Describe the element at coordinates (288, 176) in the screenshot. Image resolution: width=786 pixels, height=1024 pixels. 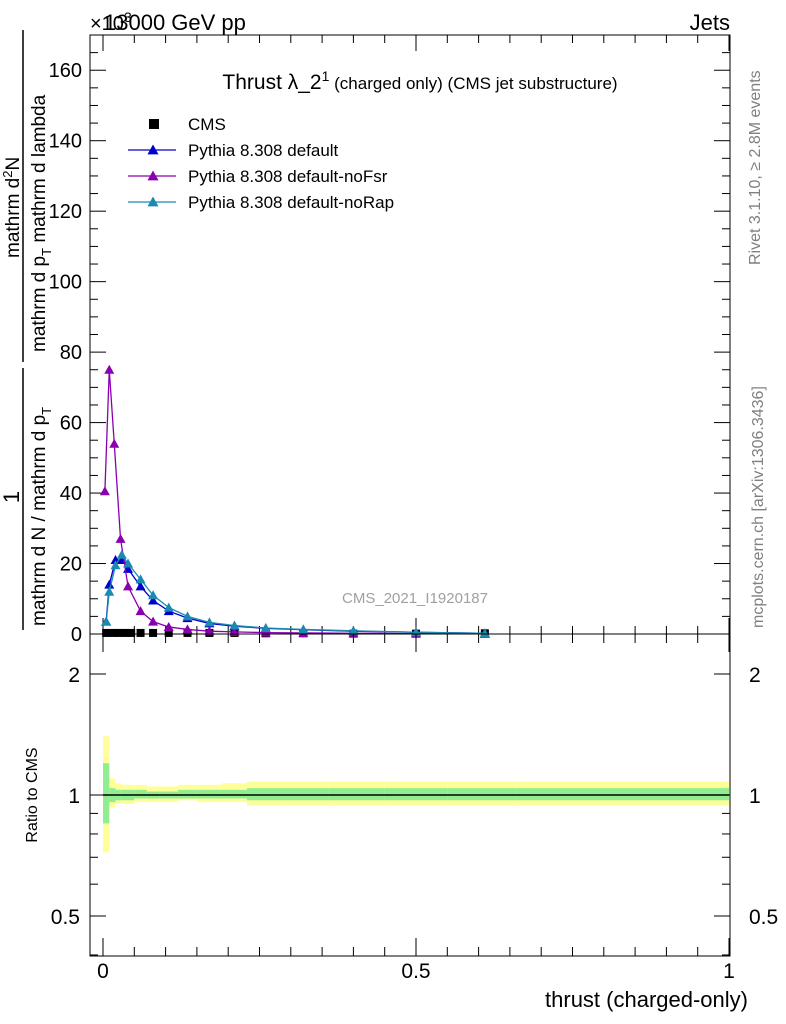
I see `legend-label: Pythia 8.308 default-noFsr` at that location.